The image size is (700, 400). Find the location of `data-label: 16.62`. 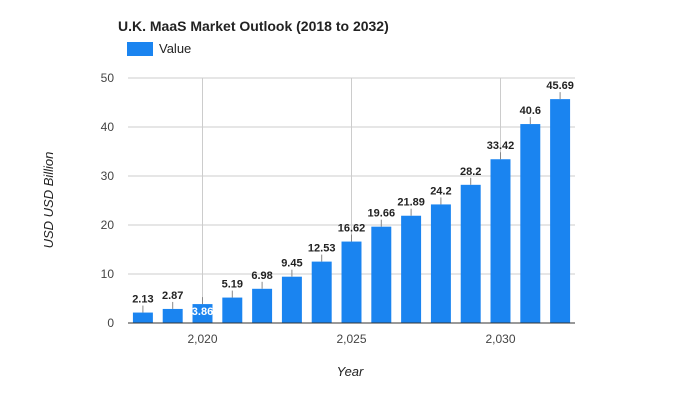

data-label: 16.62 is located at coordinates (352, 229).